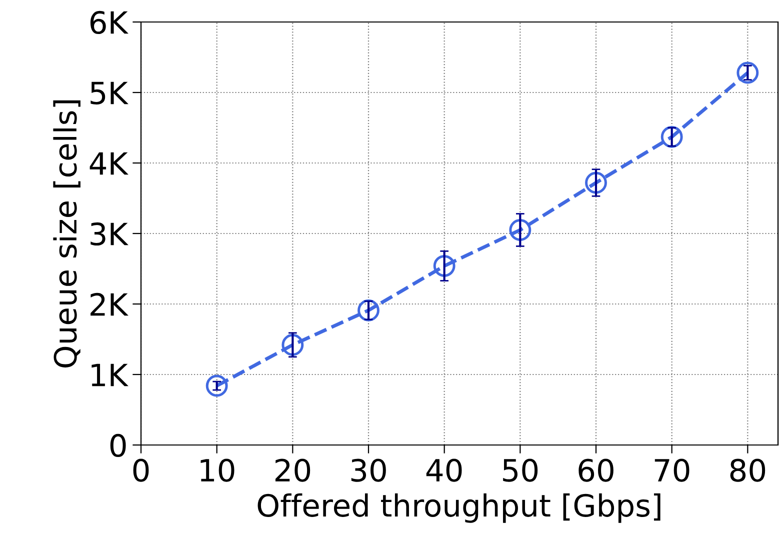 The image size is (779, 560). What do you see at coordinates (520, 470) in the screenshot?
I see `x-tick-label: 50` at bounding box center [520, 470].